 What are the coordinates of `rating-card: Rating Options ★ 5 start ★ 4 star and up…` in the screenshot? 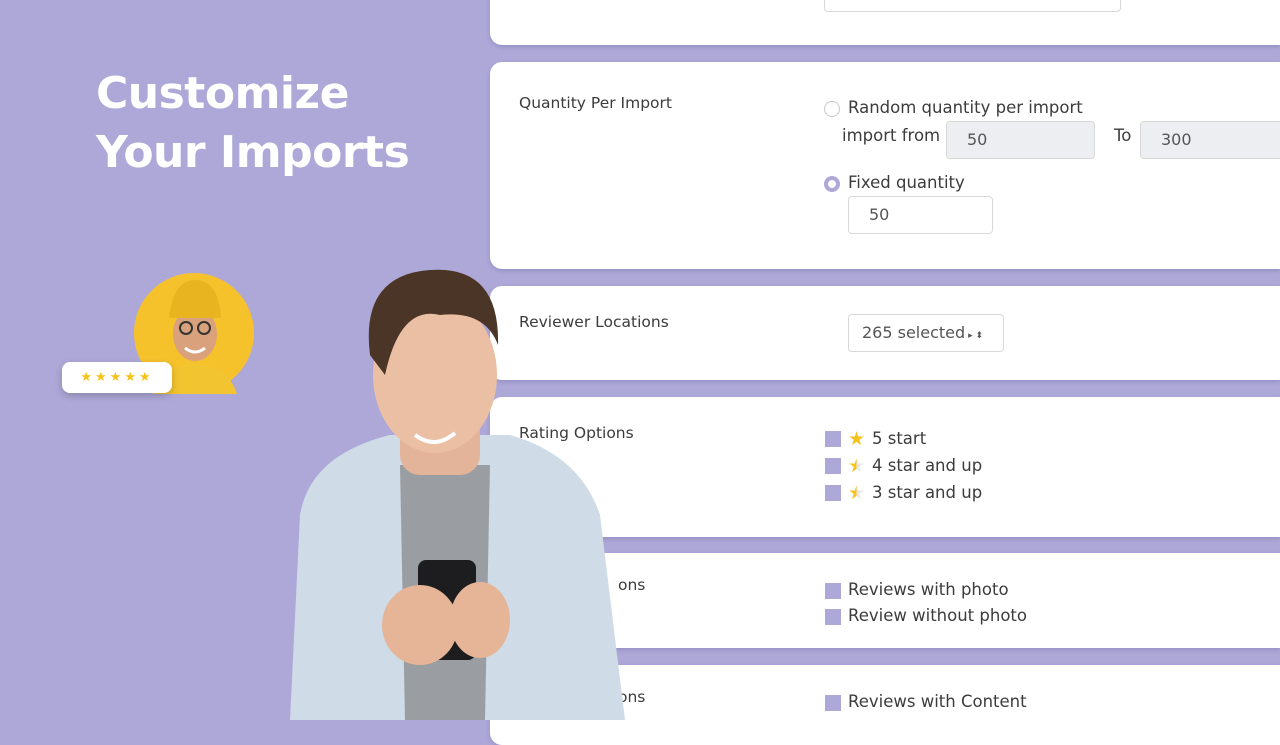 It's located at (885, 467).